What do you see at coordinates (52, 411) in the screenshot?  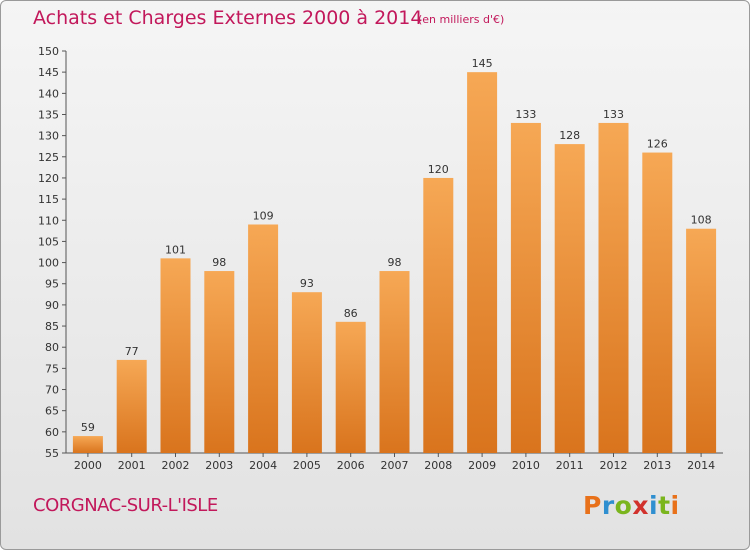 I see `y-tick-label: 65` at bounding box center [52, 411].